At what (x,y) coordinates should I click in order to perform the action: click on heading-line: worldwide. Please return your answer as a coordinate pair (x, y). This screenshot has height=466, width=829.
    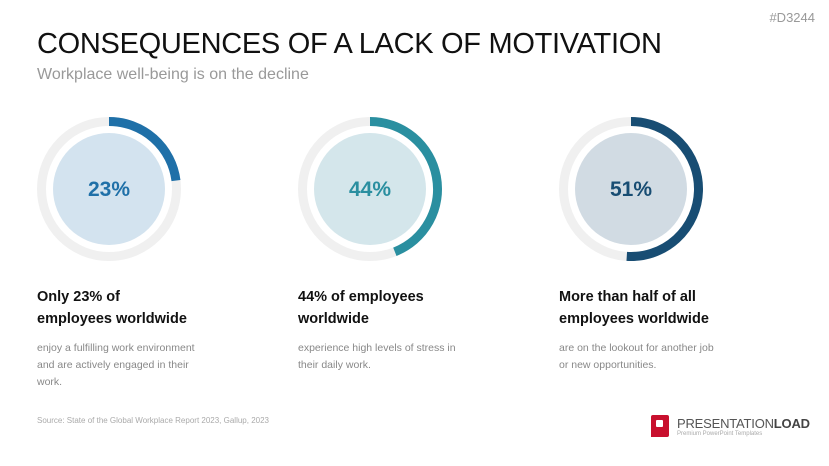
    Looking at the image, I should click on (333, 319).